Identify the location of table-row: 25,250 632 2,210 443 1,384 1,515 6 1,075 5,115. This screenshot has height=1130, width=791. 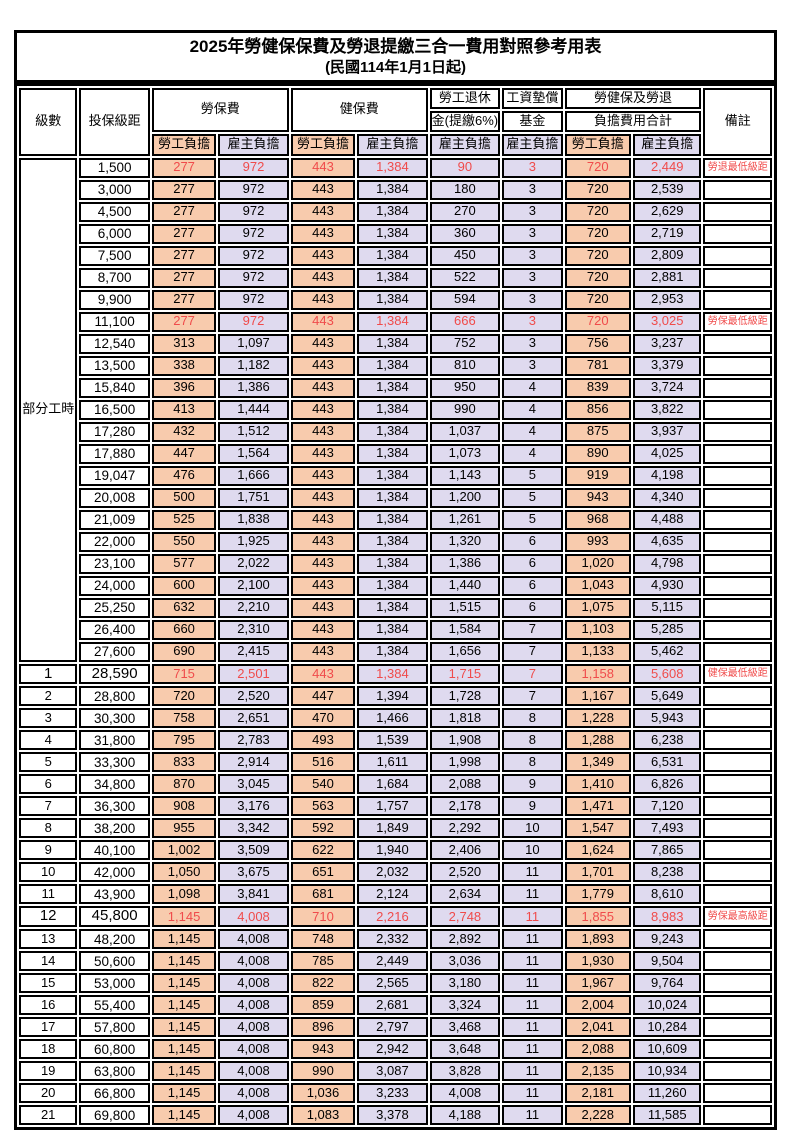
(395, 607).